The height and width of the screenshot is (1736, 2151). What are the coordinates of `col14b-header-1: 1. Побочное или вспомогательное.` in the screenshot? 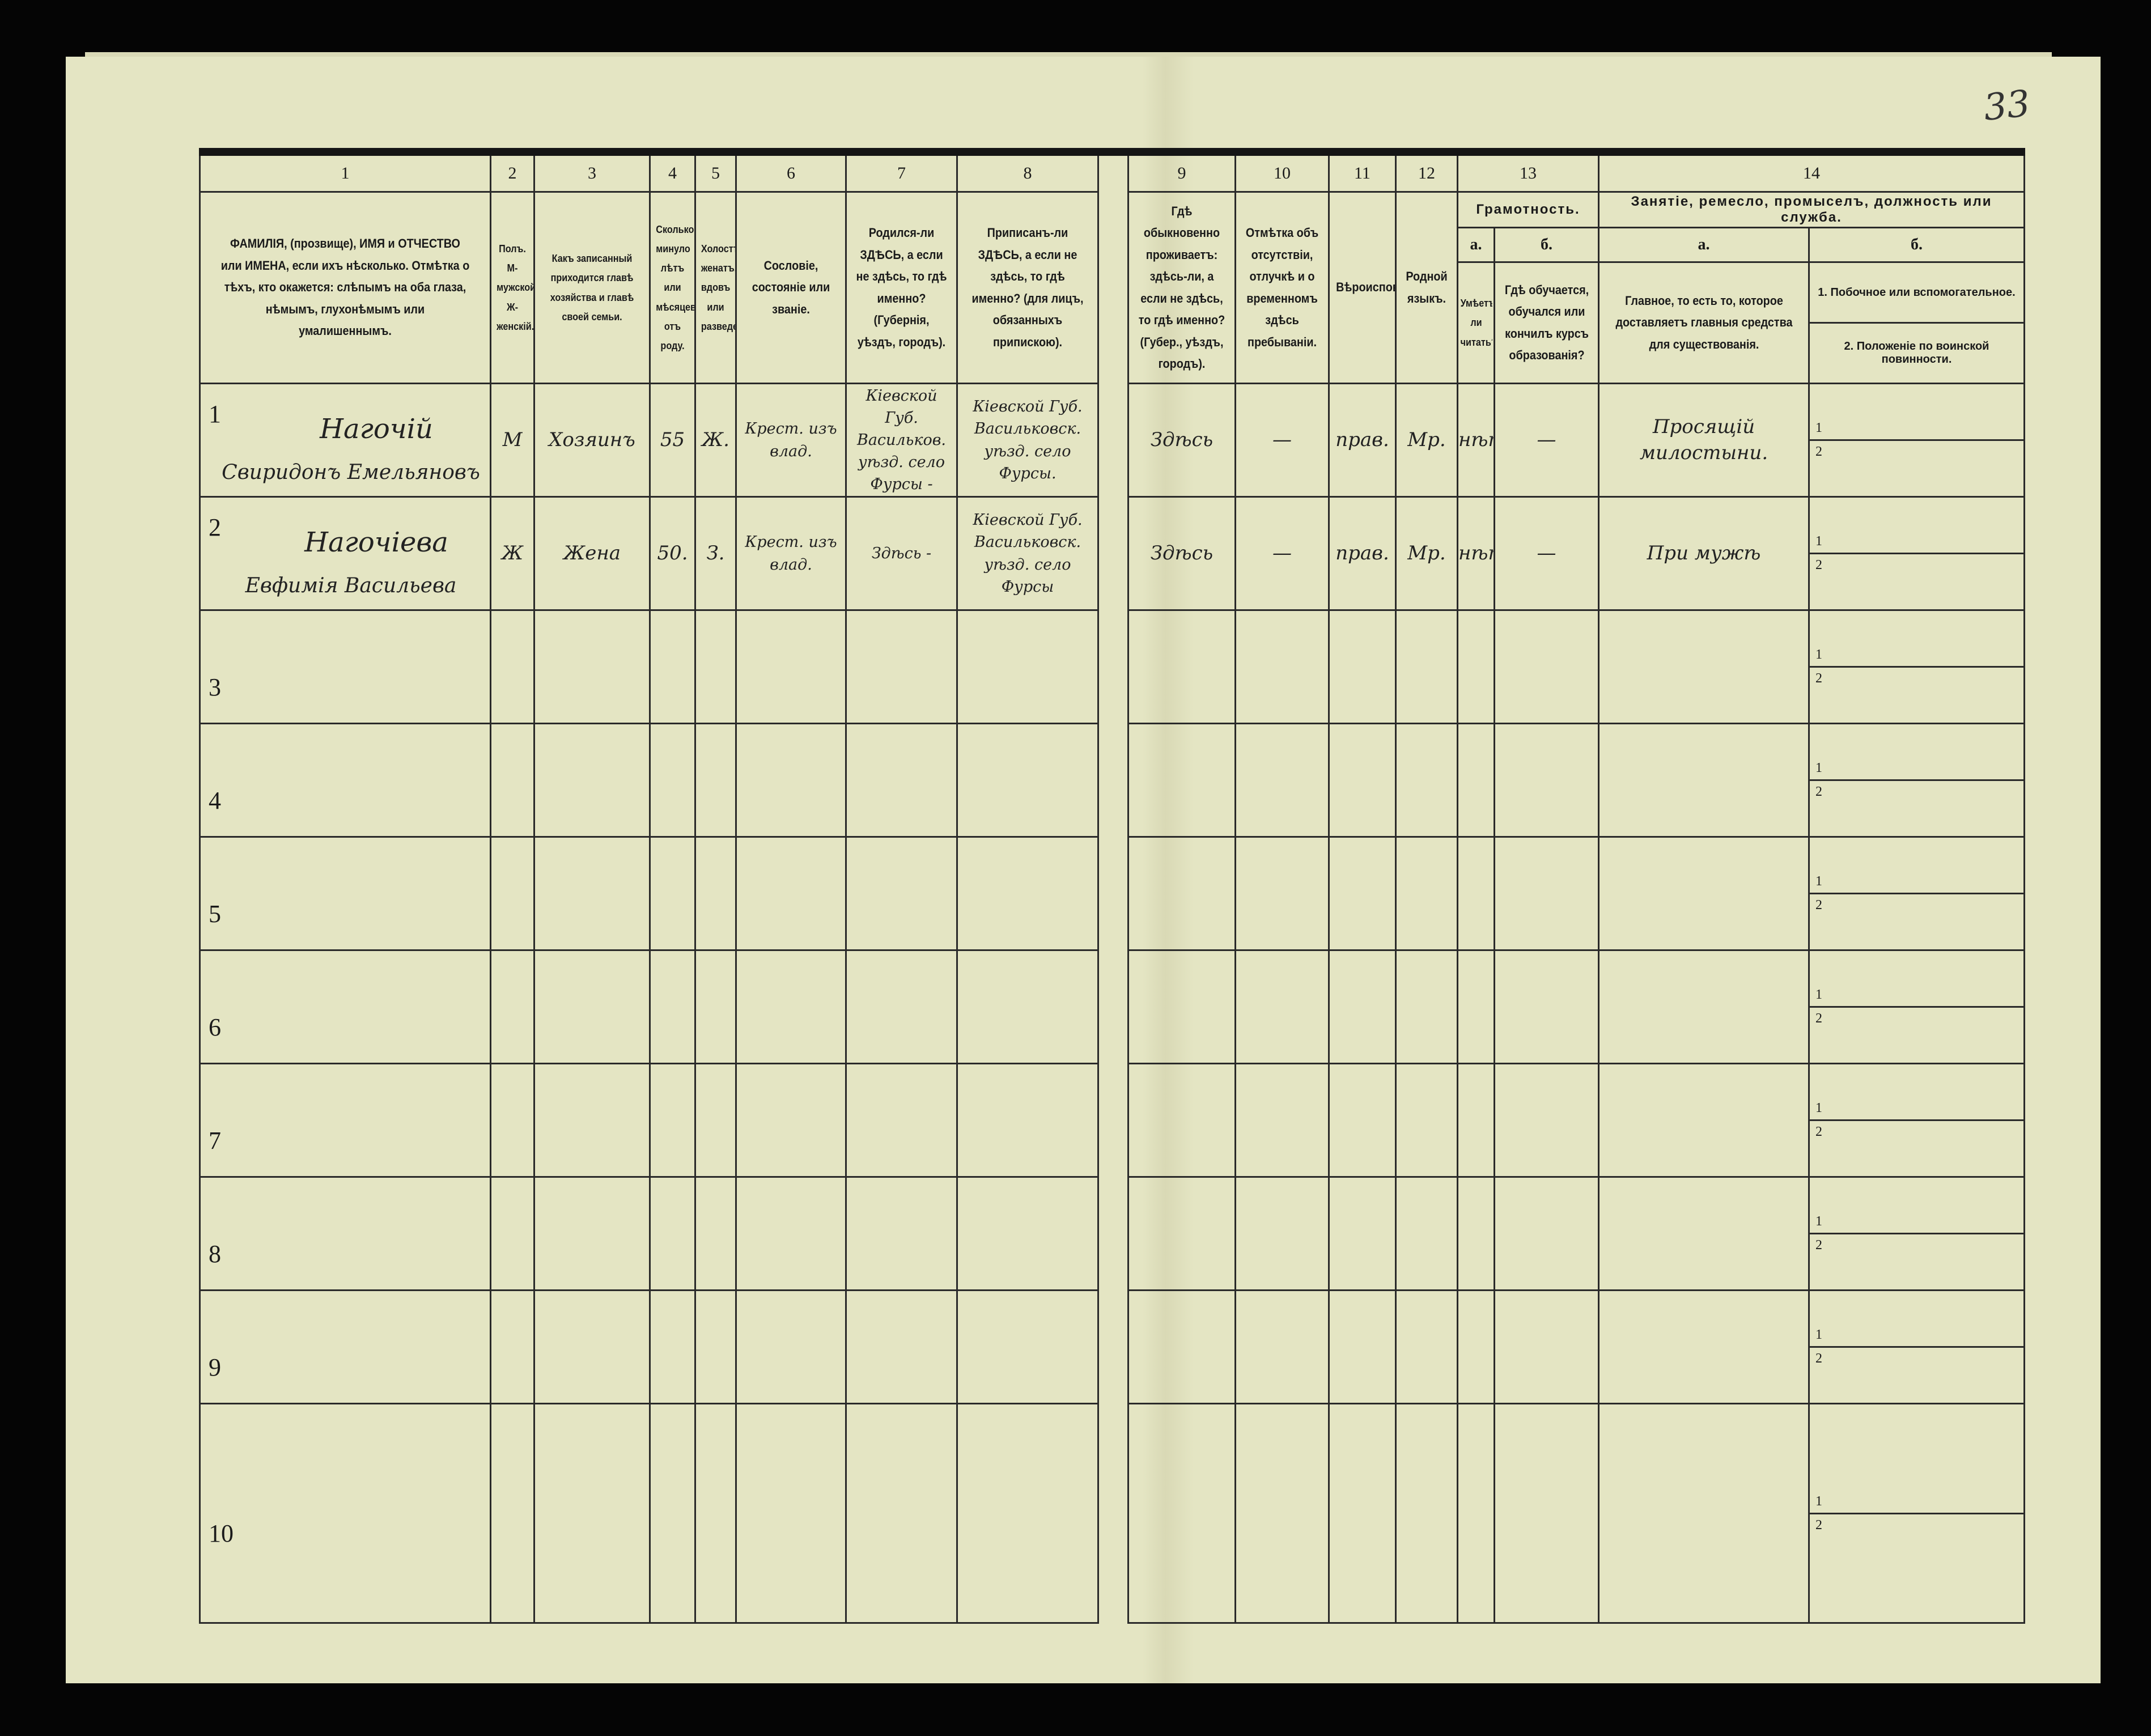 It's located at (1916, 292).